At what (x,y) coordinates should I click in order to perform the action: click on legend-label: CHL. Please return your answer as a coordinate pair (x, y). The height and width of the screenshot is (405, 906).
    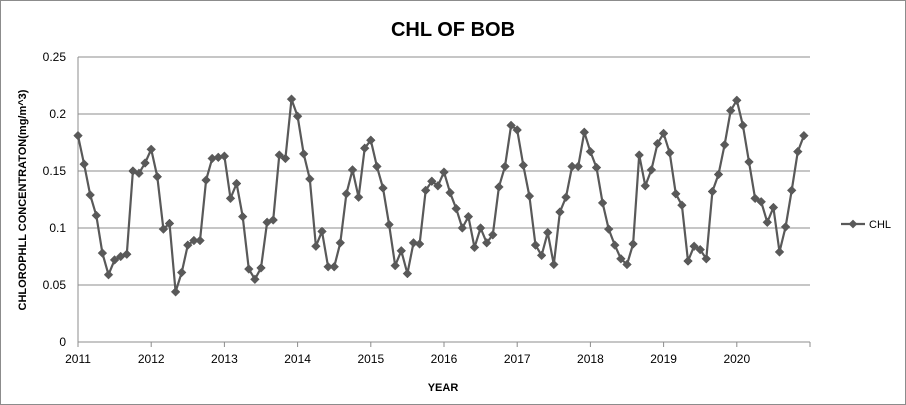
    Looking at the image, I should click on (880, 225).